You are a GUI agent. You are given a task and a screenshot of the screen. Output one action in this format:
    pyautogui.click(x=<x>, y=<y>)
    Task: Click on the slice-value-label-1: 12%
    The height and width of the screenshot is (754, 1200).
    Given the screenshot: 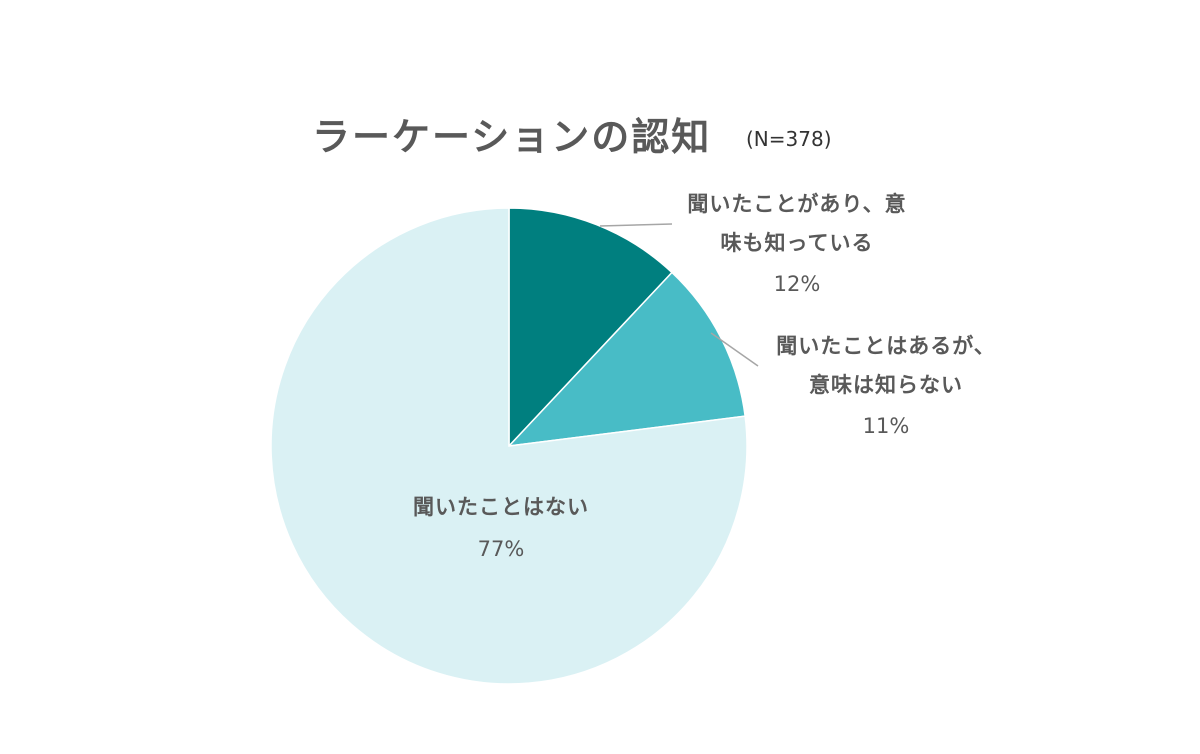 What is the action you would take?
    pyautogui.click(x=797, y=284)
    